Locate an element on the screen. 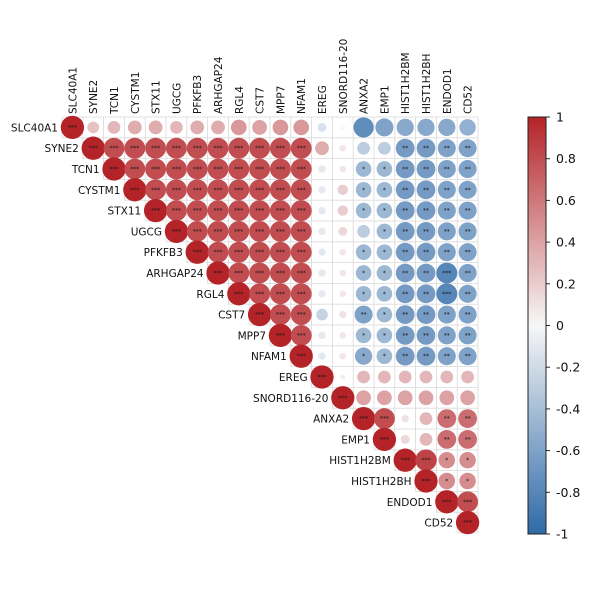 The image size is (590, 590). column-label: SNORD116-20 is located at coordinates (344, 76).